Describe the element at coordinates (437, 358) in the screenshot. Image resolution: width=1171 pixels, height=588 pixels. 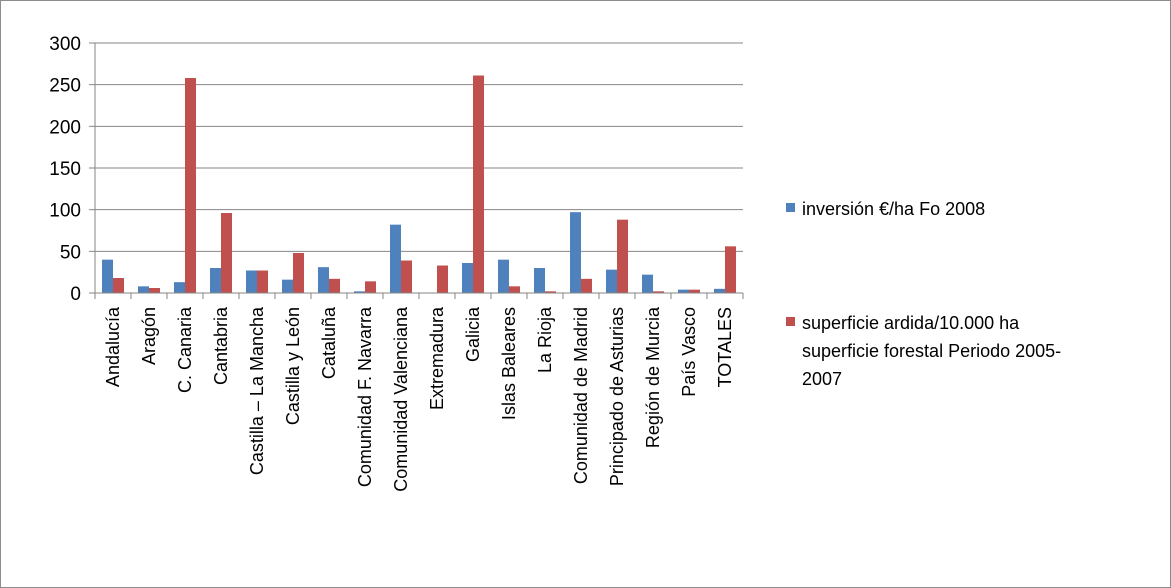
I see `x-tick-label: Extremadura` at that location.